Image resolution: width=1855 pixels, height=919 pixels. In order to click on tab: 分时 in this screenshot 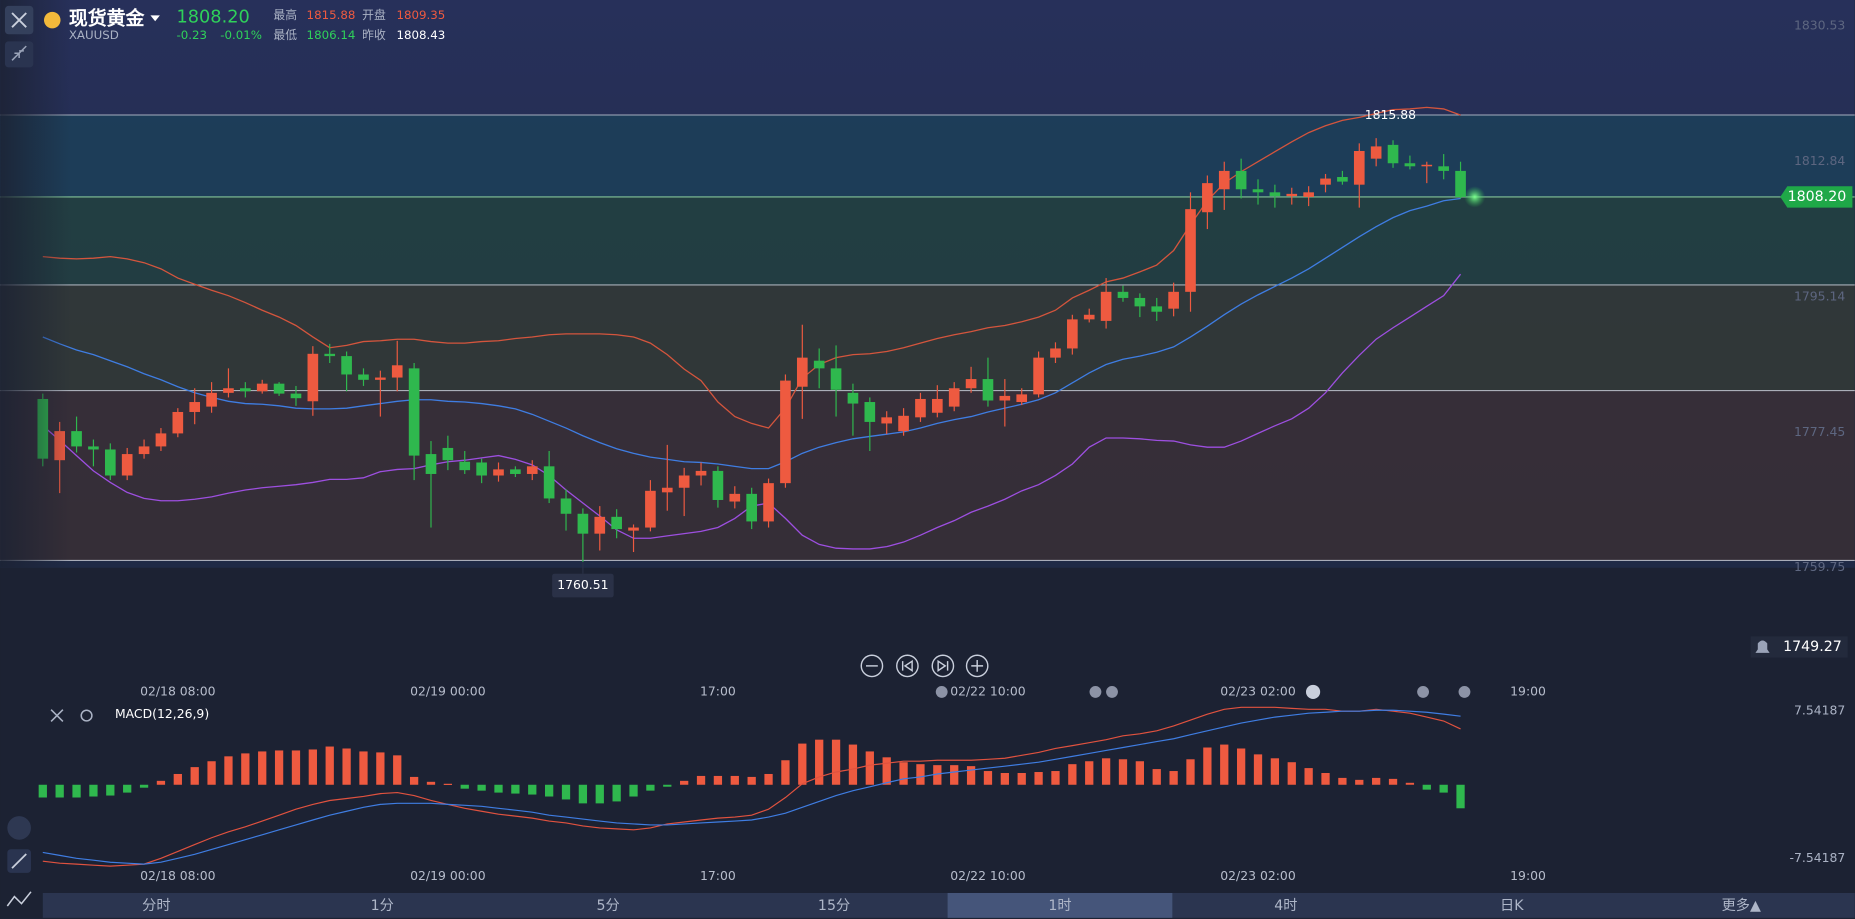, I will do `click(156, 906)`.